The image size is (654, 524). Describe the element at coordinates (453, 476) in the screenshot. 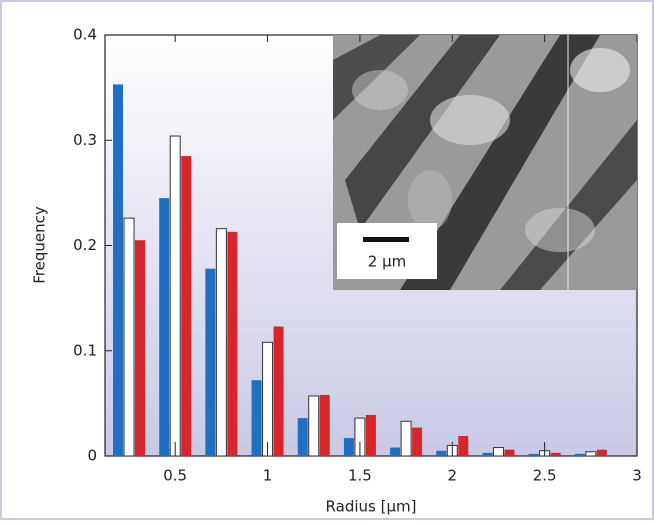

I see `x-tick-label: 2` at that location.